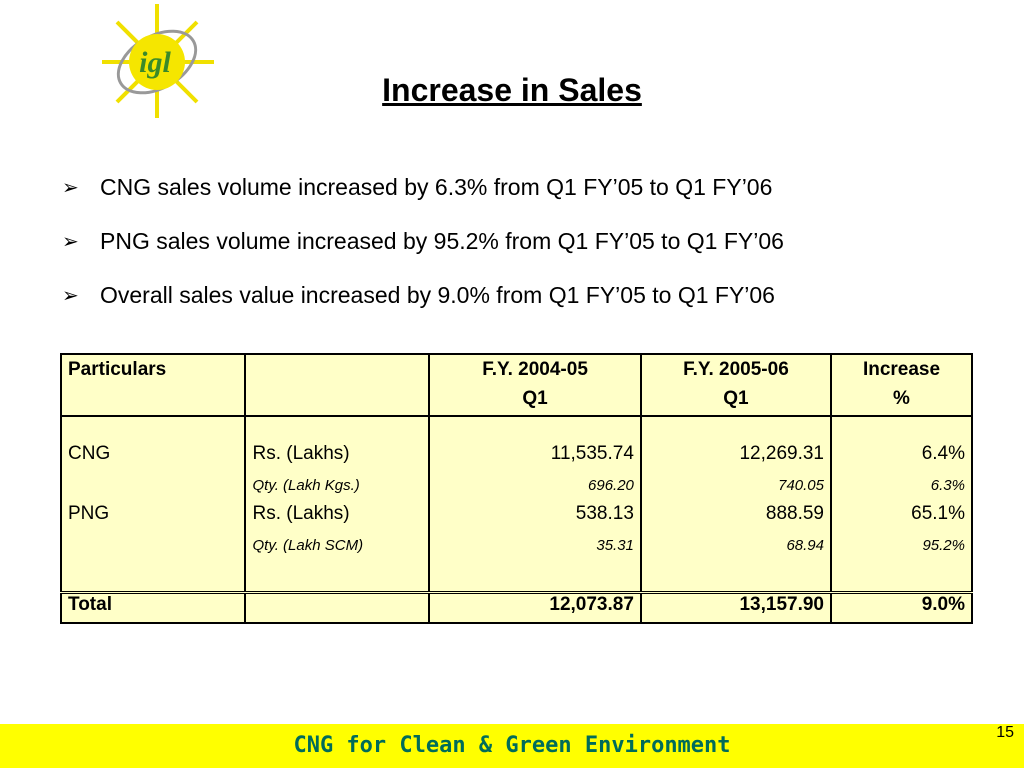  What do you see at coordinates (337, 490) in the screenshot?
I see `subrow-unit: Qty. (Lakh Kgs.)` at bounding box center [337, 490].